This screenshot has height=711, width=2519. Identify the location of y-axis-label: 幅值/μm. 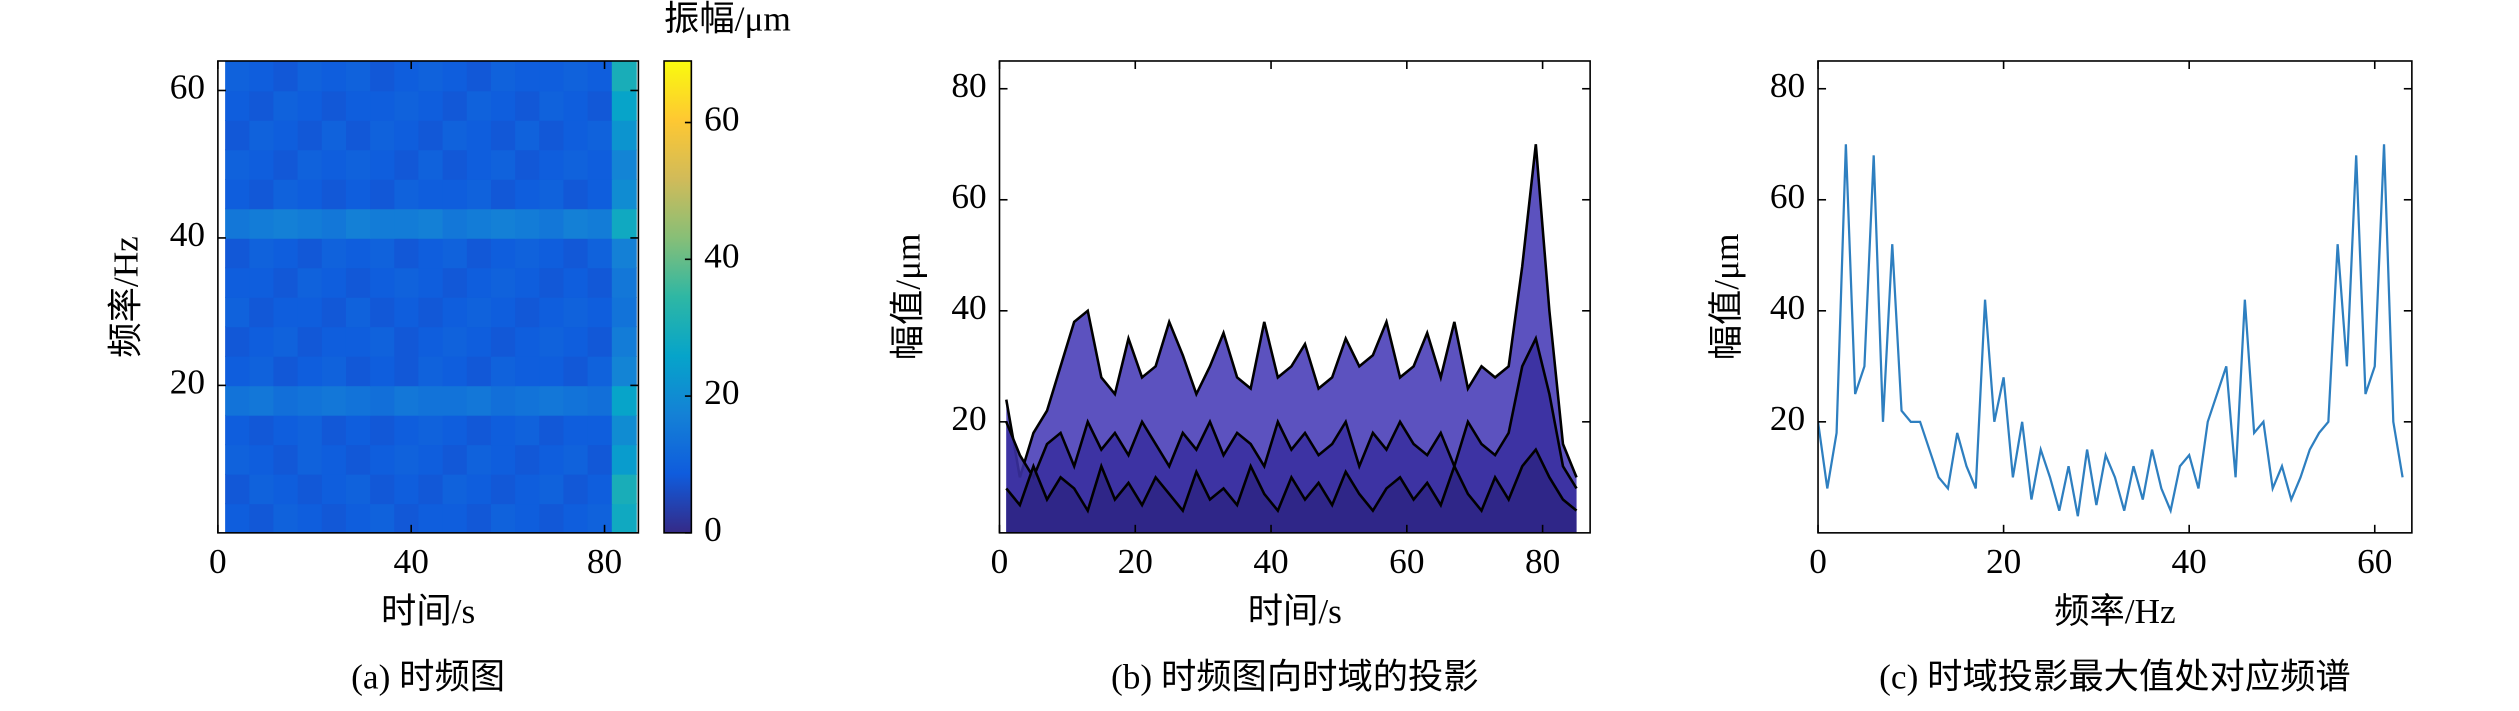
(907, 297).